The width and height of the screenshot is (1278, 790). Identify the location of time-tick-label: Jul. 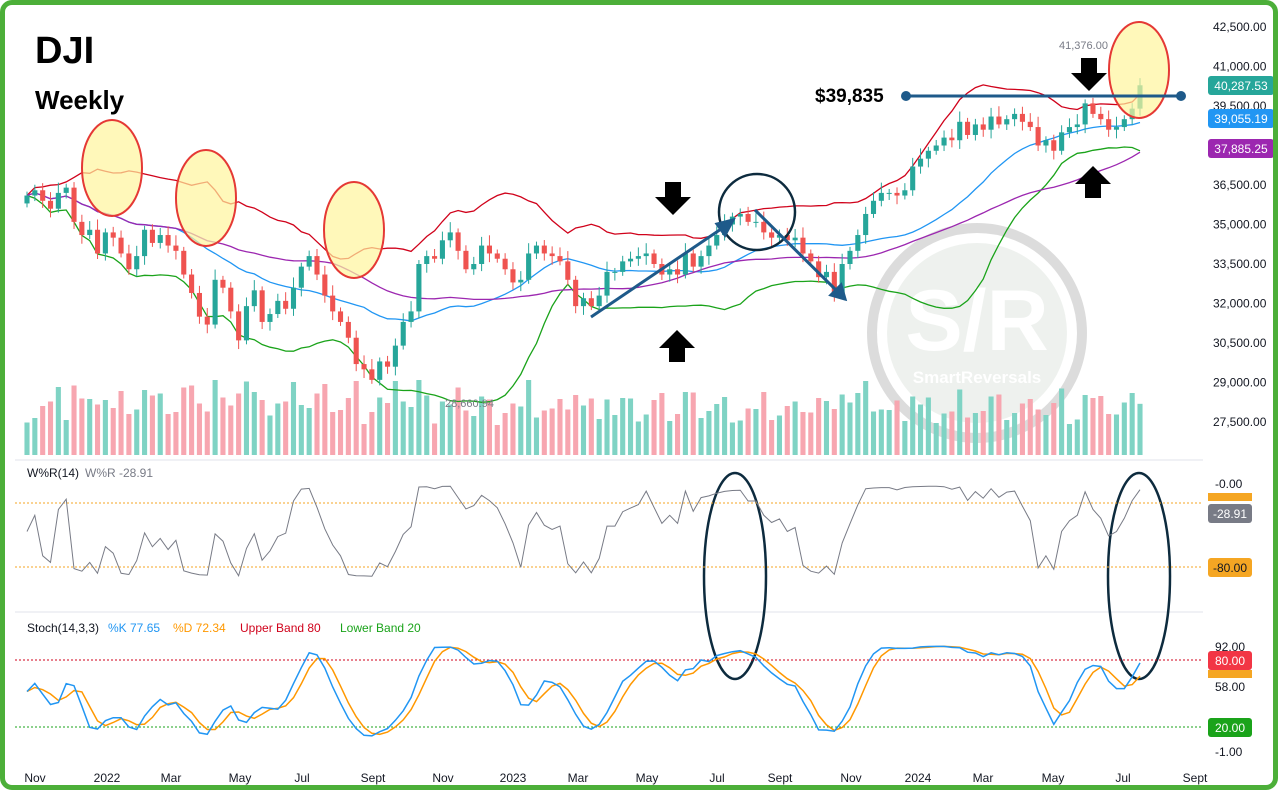
(716, 778).